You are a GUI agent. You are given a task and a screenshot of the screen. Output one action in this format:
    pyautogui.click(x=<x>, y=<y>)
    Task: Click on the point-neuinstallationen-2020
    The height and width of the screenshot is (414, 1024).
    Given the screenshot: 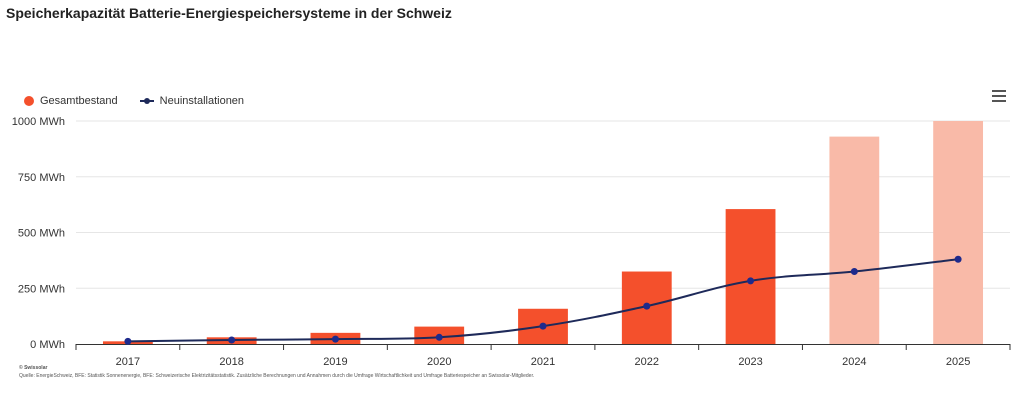 What is the action you would take?
    pyautogui.click(x=439, y=337)
    